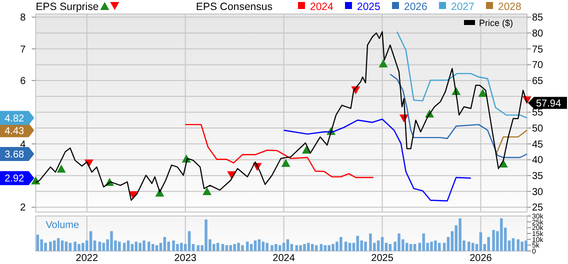  Describe the element at coordinates (382, 258) in the screenshot. I see `x-tick-label: 2025` at that location.